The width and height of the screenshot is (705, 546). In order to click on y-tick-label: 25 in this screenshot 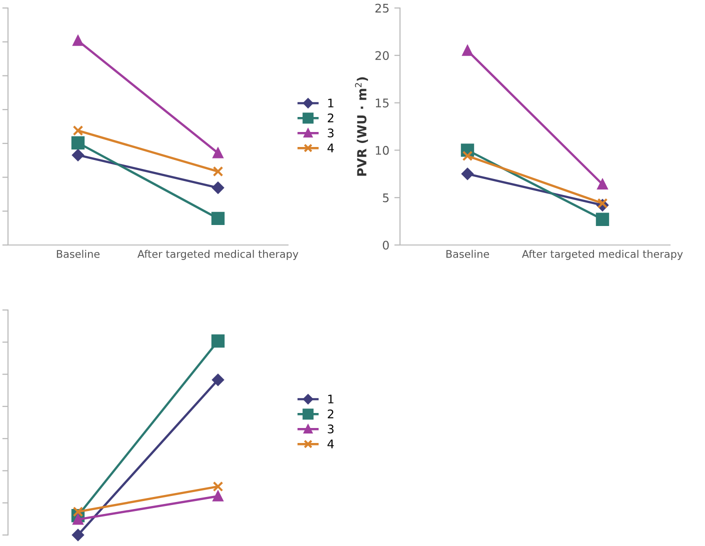, I will do `click(382, 8)`.